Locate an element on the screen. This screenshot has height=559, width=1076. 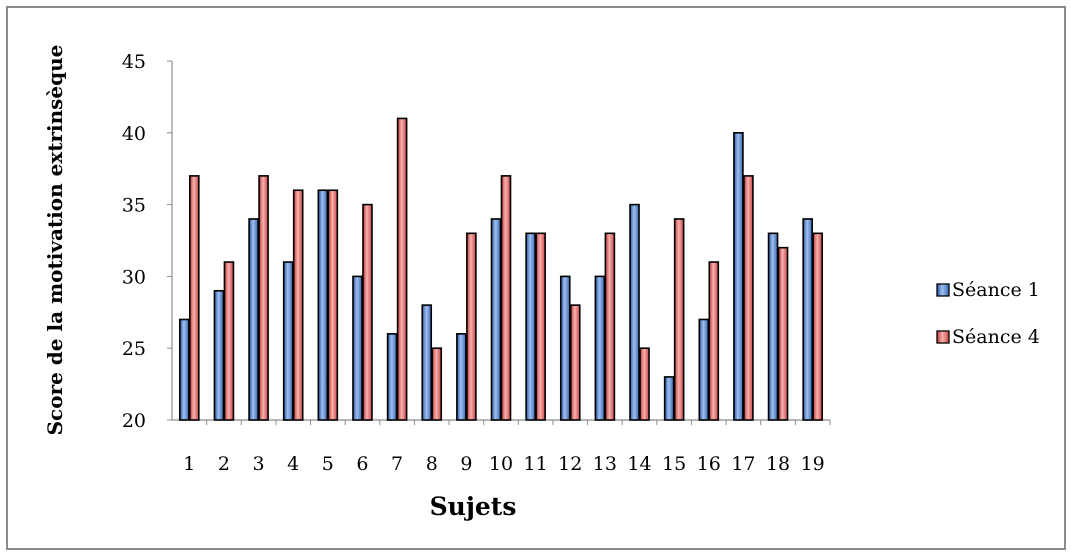
y-tick-label: 45 is located at coordinates (134, 62).